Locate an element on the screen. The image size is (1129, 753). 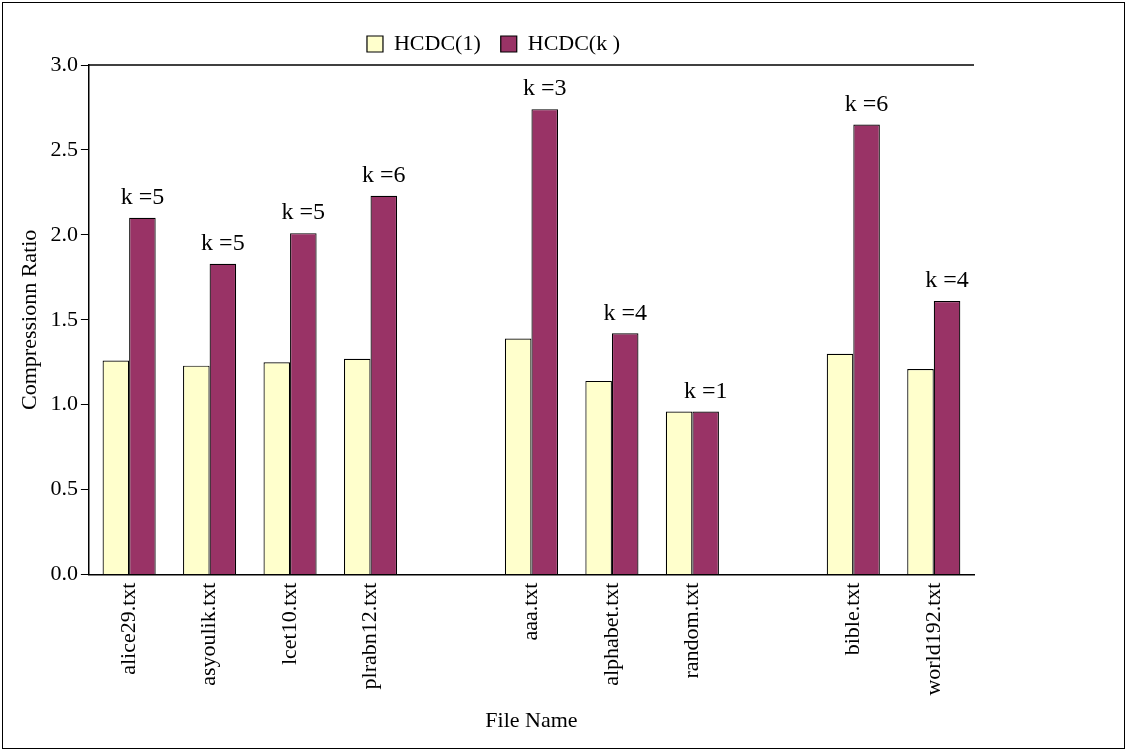
y-tick-label: 3.0 is located at coordinates (64, 63).